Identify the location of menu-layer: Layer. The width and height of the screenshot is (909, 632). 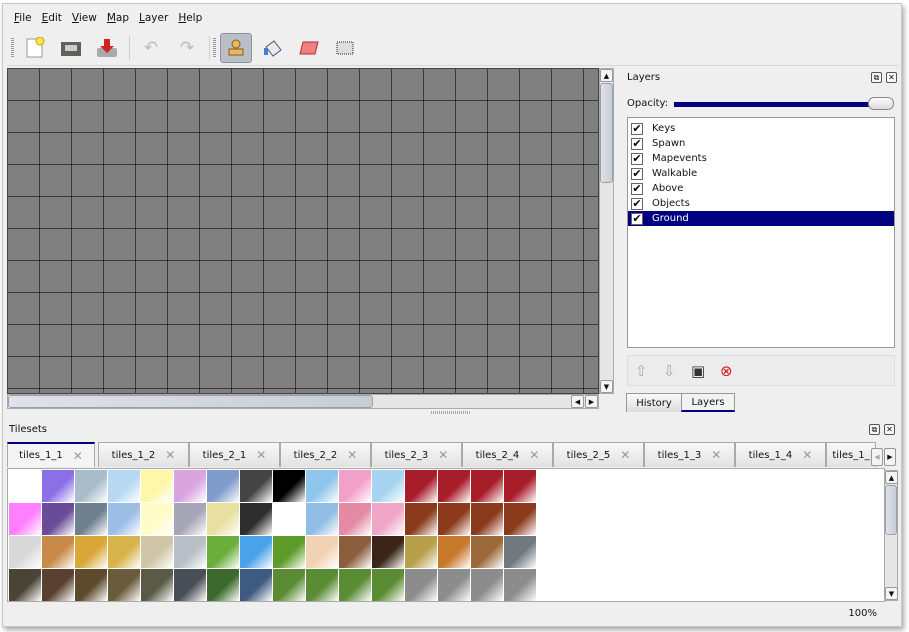
(154, 18).